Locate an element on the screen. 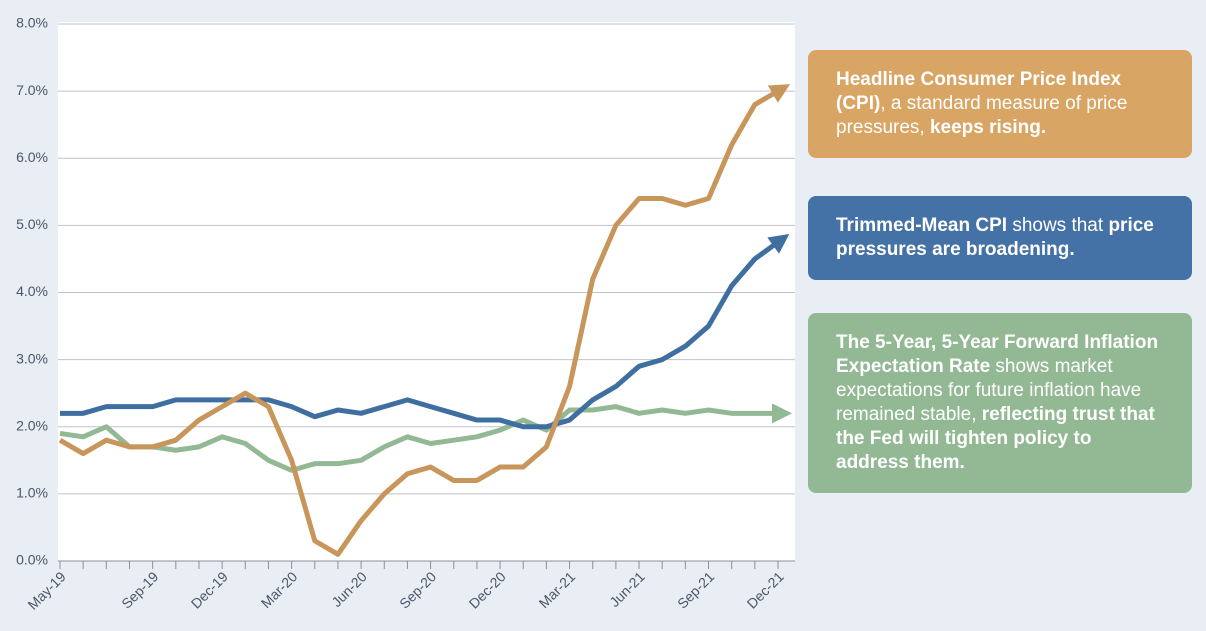 This screenshot has width=1206, height=631. x-tick-label: Dec-21 is located at coordinates (765, 589).